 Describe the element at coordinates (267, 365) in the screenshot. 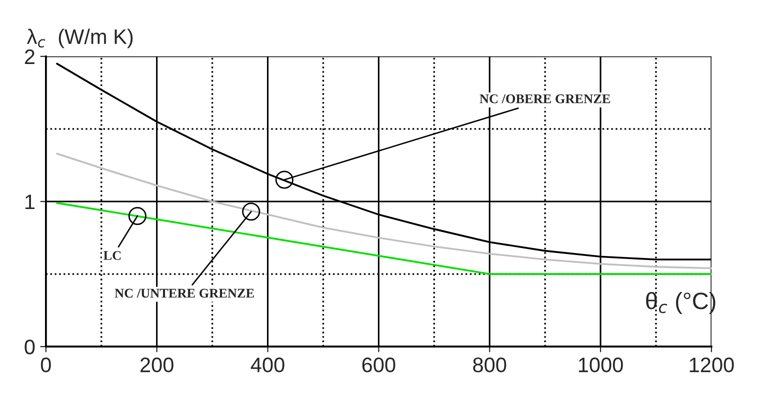

I see `x-tick-label: 400` at that location.